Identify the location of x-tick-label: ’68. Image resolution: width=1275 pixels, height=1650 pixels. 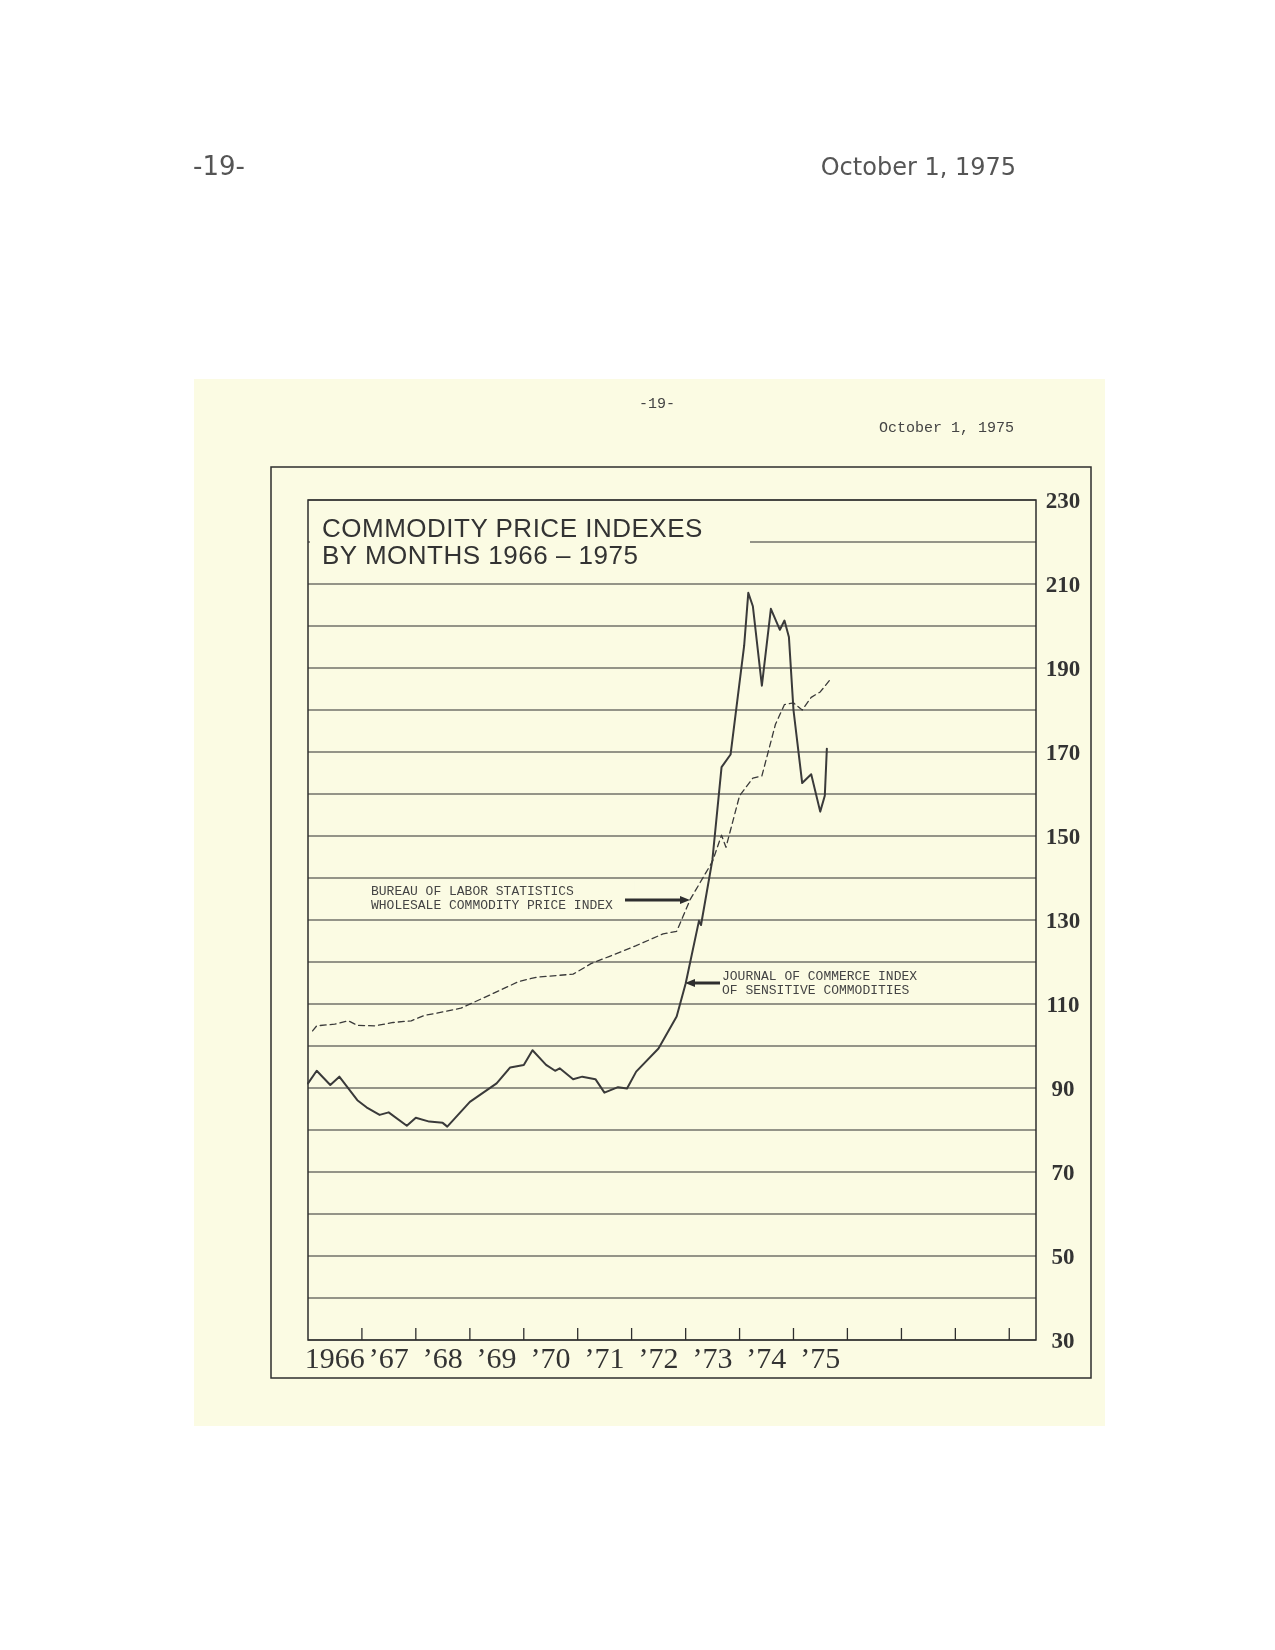
(442, 1357).